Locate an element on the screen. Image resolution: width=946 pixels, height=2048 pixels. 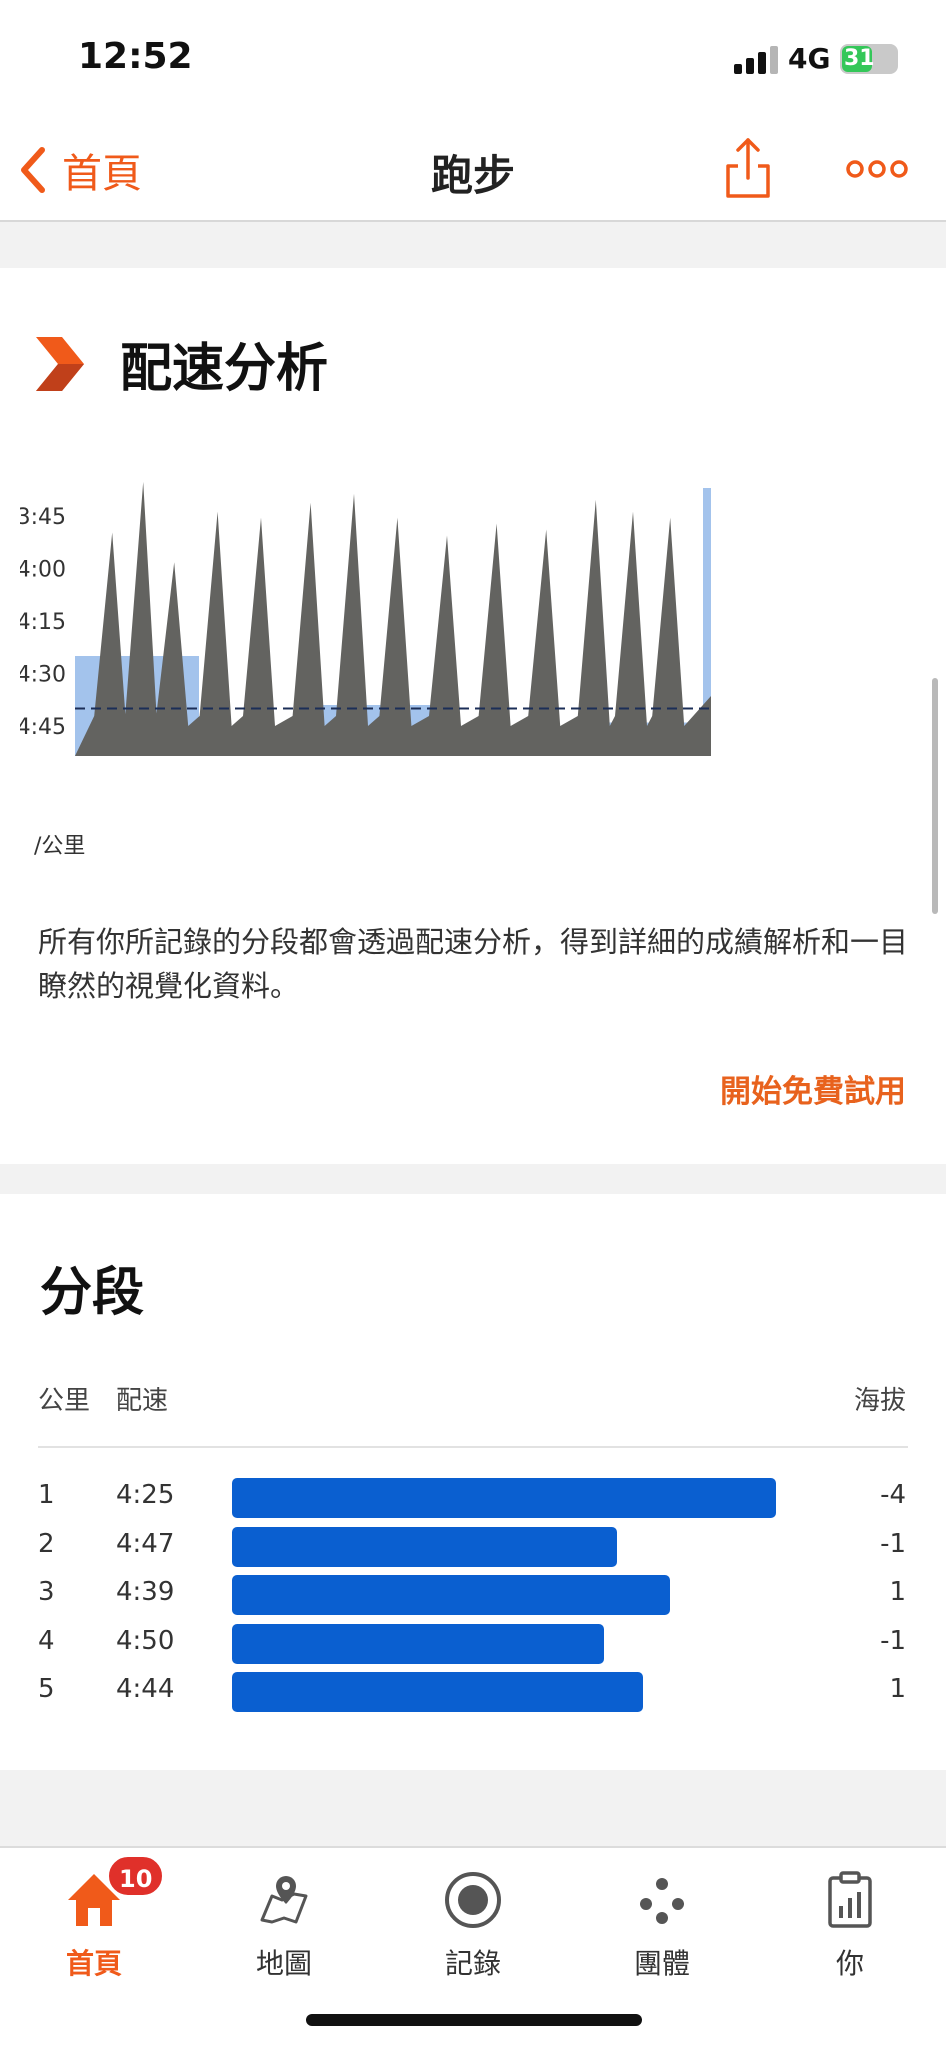
pace-analysis-header: 配速分析 is located at coordinates (182, 363).